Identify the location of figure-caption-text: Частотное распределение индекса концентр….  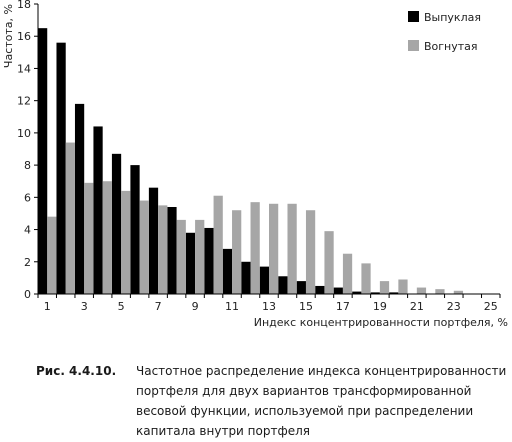
(321, 401).